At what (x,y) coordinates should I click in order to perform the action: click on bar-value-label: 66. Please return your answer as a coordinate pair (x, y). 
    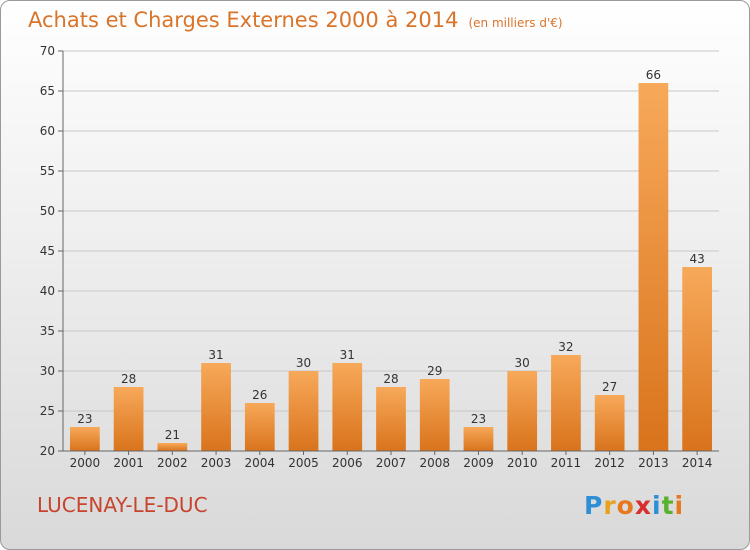
    Looking at the image, I should click on (653, 75).